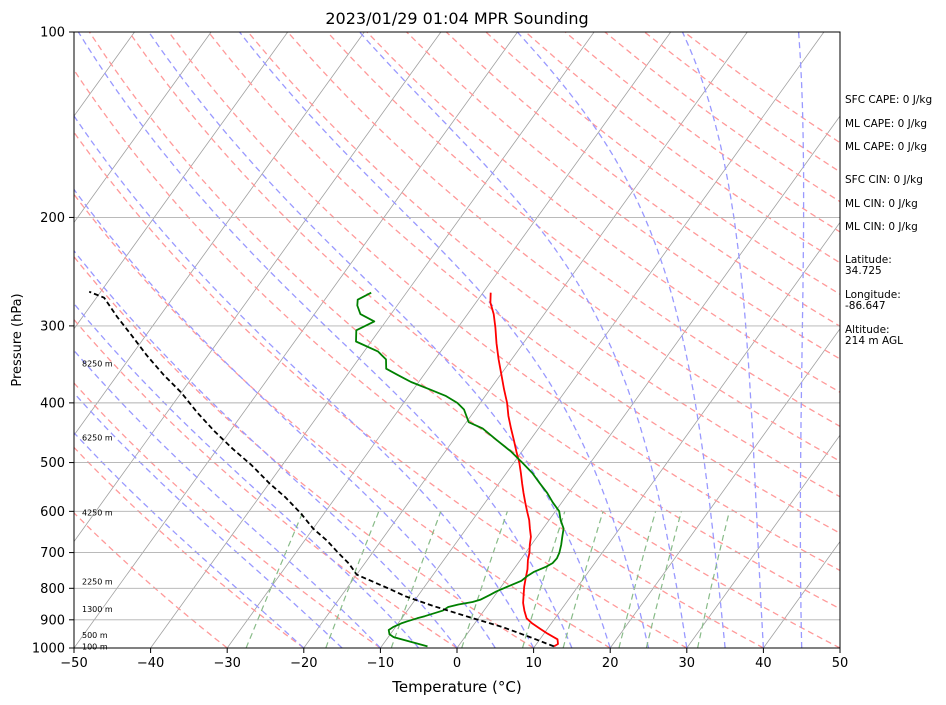  What do you see at coordinates (865, 306) in the screenshot?
I see `longitude-value: -86.647` at bounding box center [865, 306].